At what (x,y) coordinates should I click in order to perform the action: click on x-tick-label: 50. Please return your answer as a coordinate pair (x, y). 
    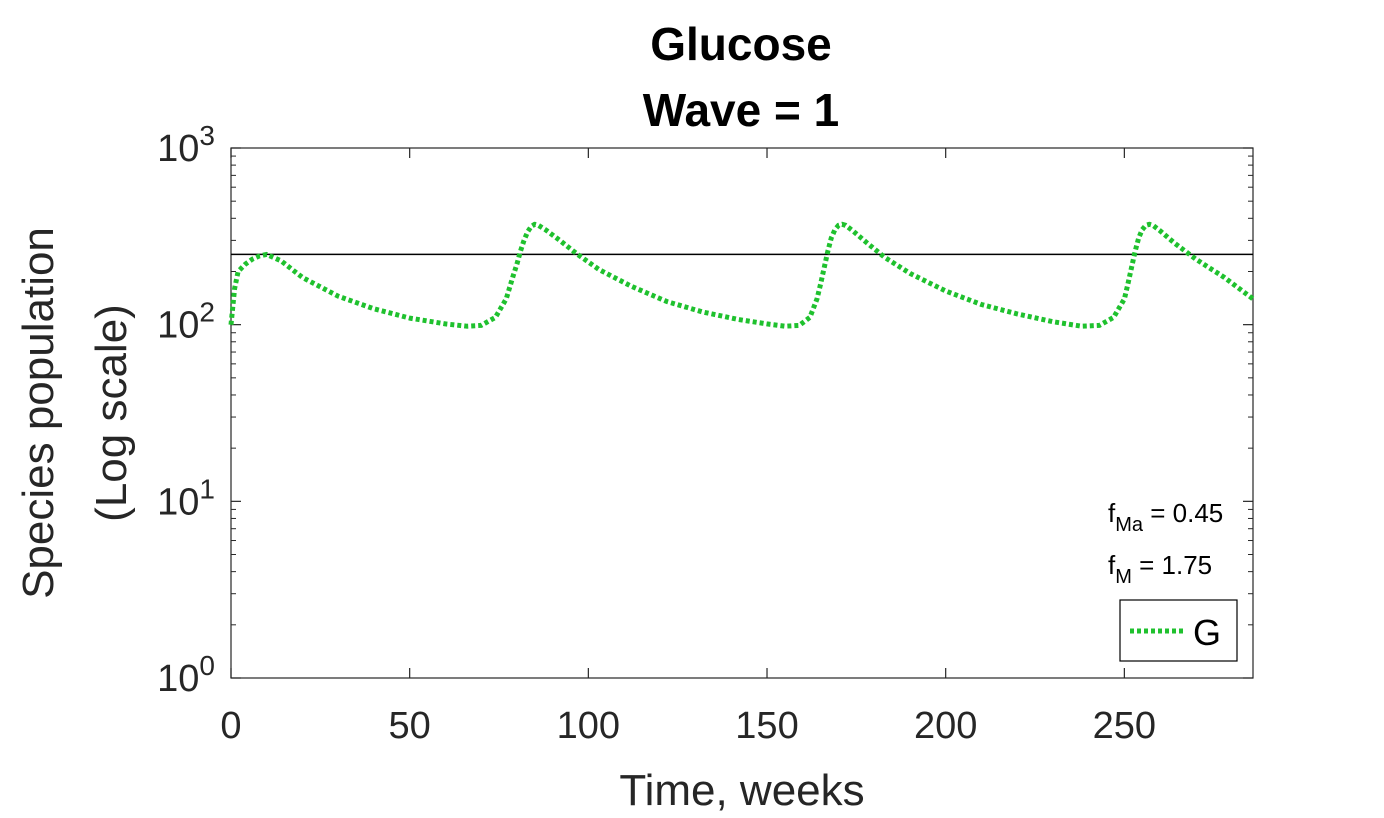
    Looking at the image, I should click on (410, 726).